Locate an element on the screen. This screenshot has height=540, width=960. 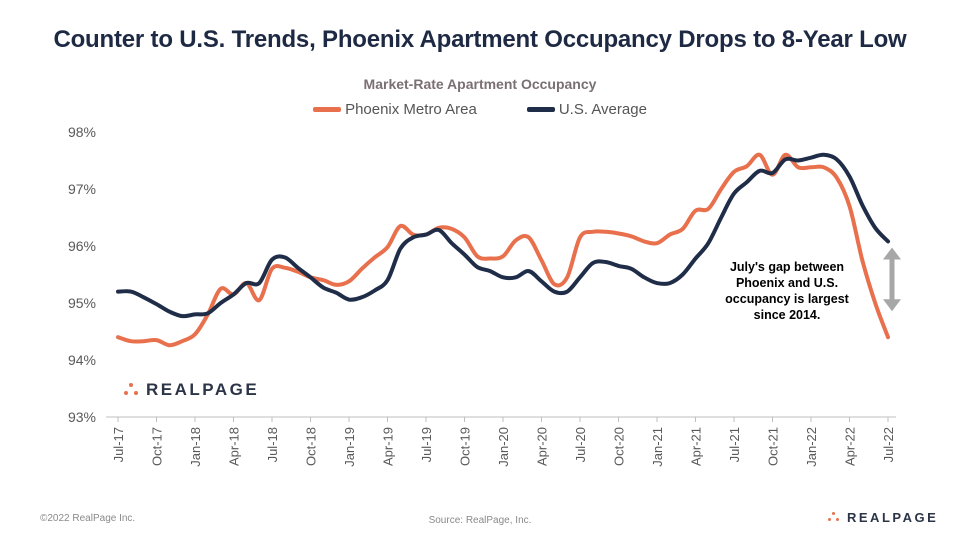
copyright-text: ©2022 RealPage Inc. is located at coordinates (88, 518).